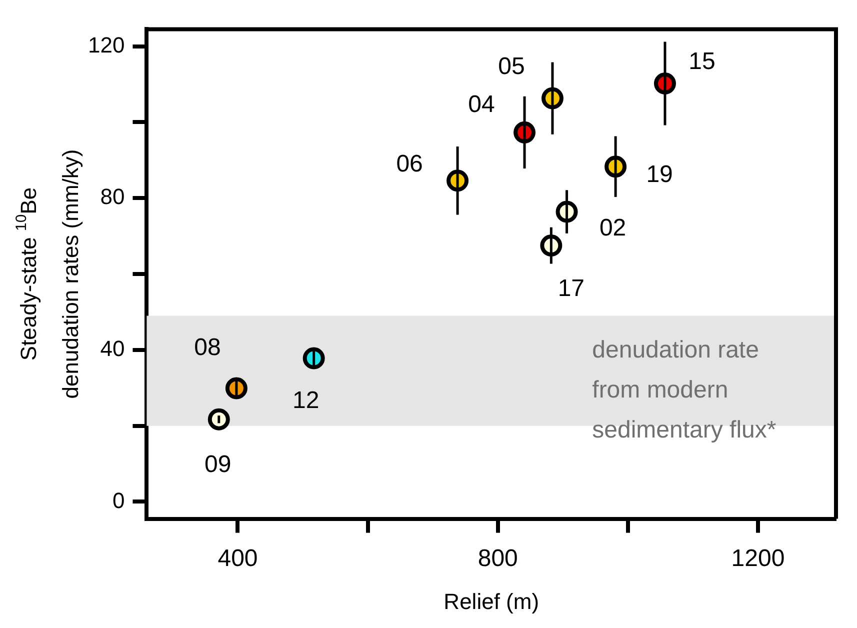 The image size is (857, 628). What do you see at coordinates (758, 558) in the screenshot?
I see `x-tick-label: 1200` at bounding box center [758, 558].